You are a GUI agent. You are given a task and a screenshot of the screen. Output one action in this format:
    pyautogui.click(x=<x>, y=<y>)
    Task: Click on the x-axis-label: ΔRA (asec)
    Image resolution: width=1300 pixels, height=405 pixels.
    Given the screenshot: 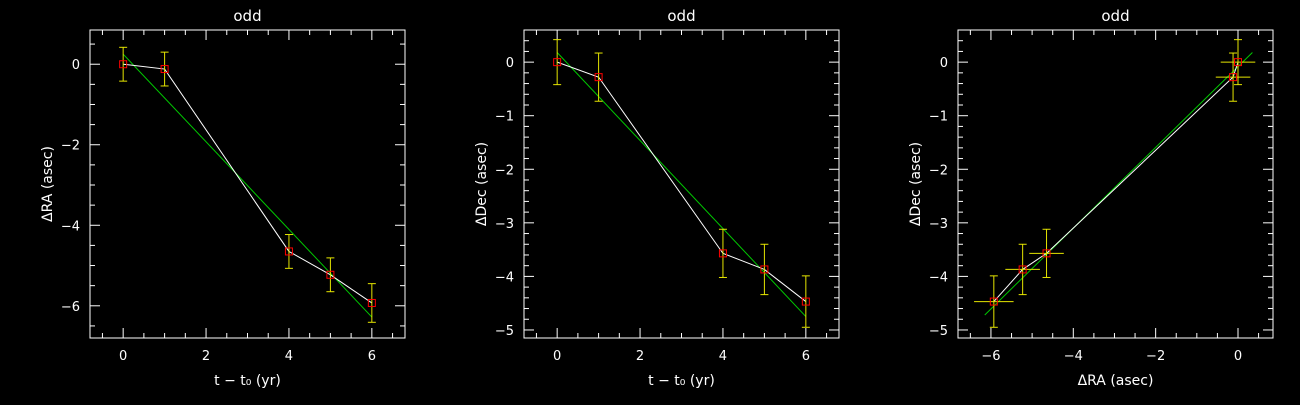 What is the action you would take?
    pyautogui.click(x=1116, y=381)
    